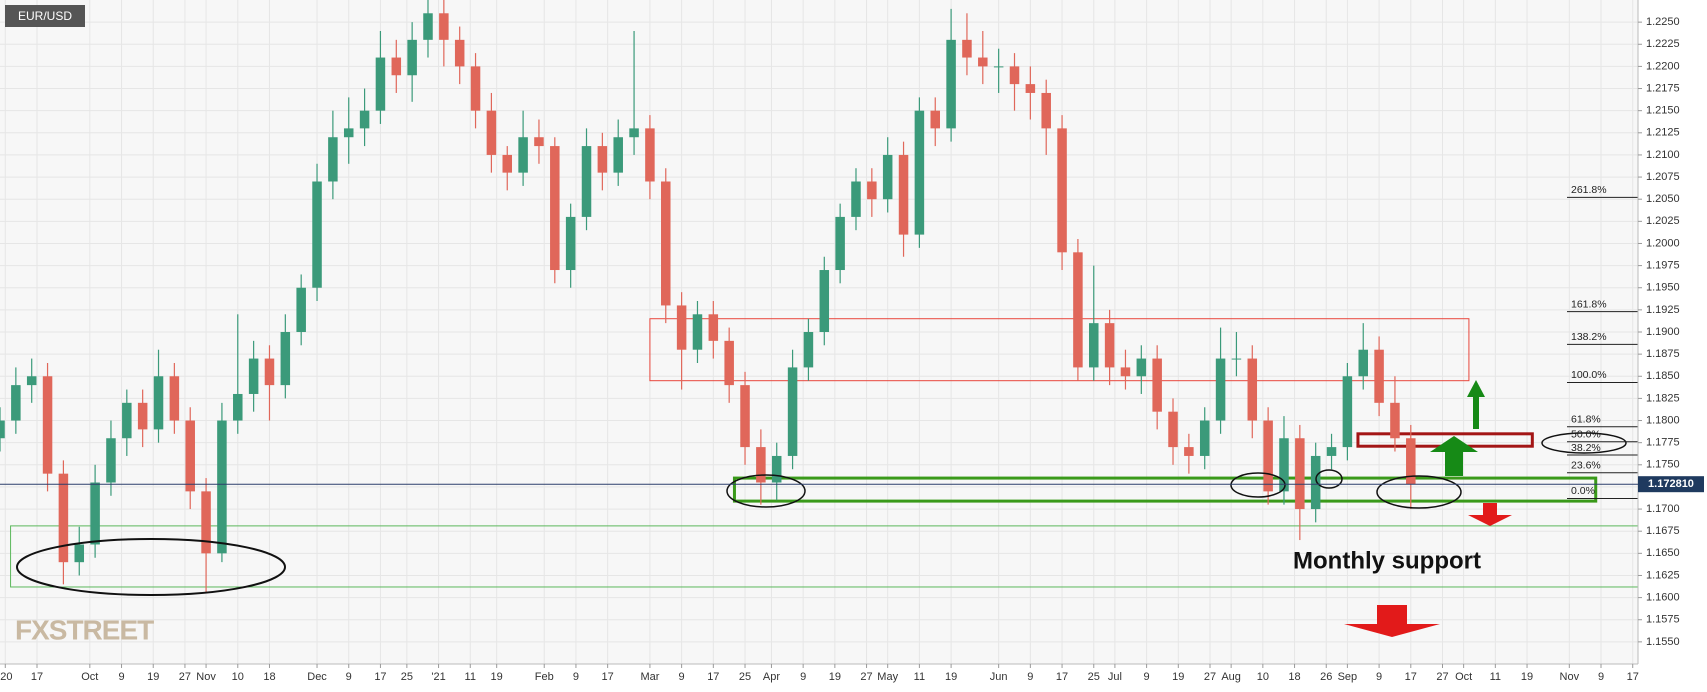 Image resolution: width=1707 pixels, height=692 pixels. What do you see at coordinates (1589, 190) in the screenshot?
I see `fib-label: 261.8%` at bounding box center [1589, 190].